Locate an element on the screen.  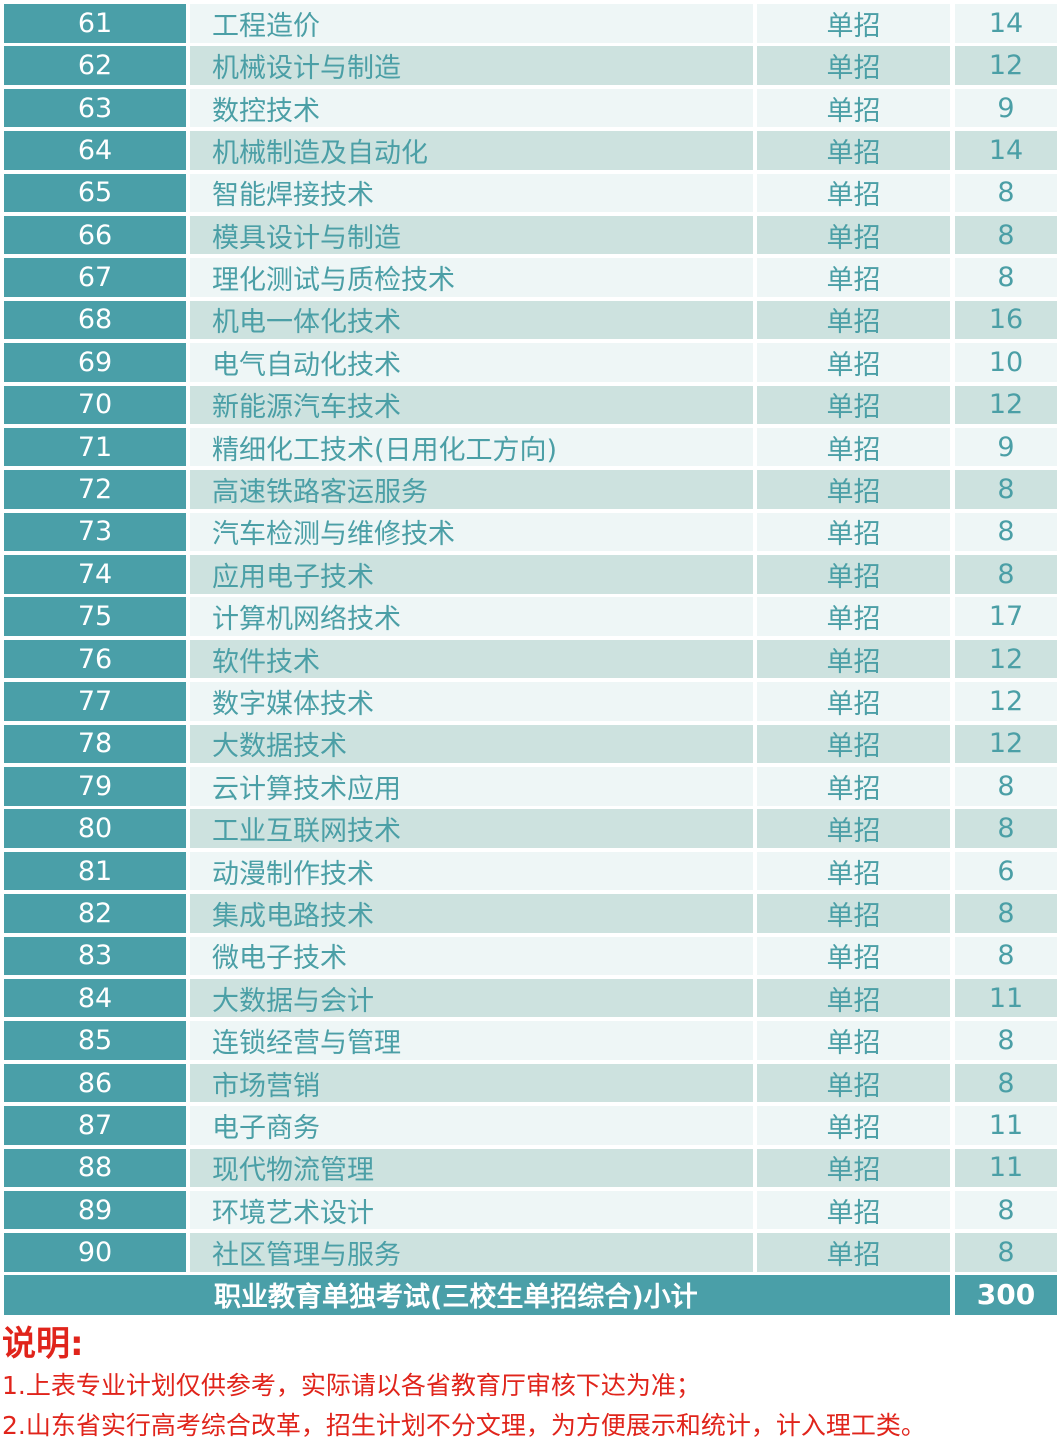
major-name: 精细化工技术(日用化工方向) is located at coordinates (471, 447).